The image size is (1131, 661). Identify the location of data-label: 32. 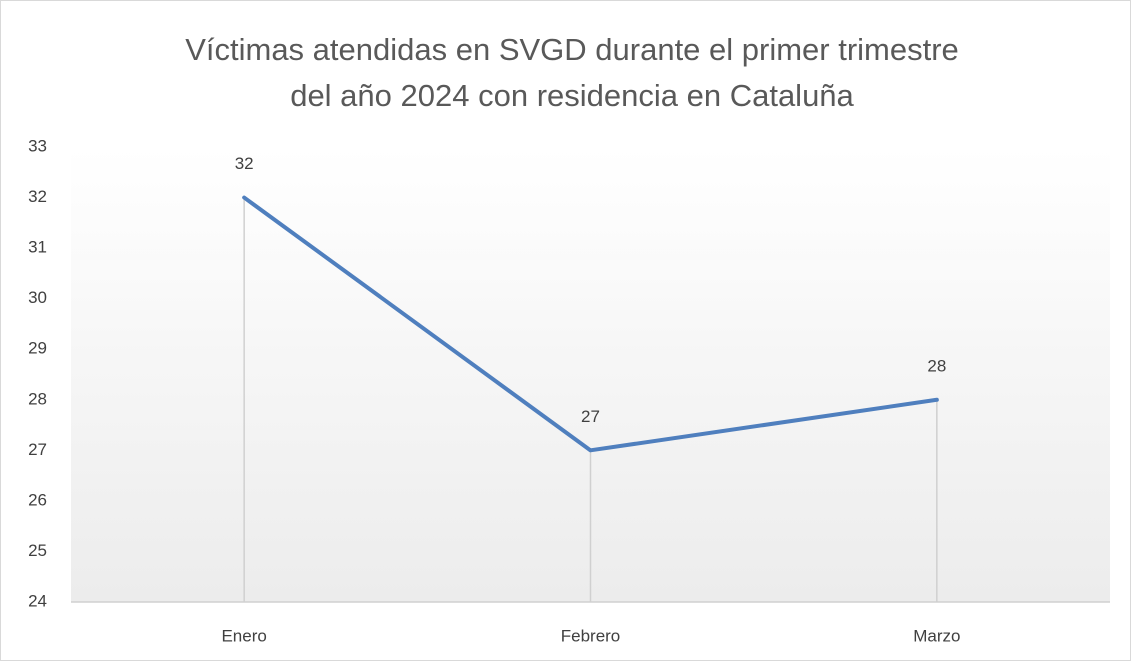
(244, 163).